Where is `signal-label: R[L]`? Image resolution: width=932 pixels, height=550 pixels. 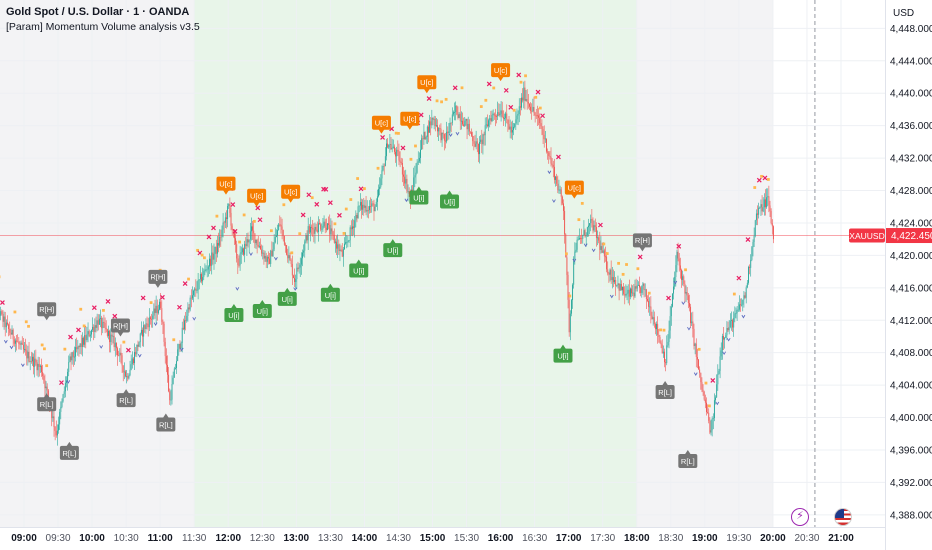 signal-label: R[L] is located at coordinates (47, 402).